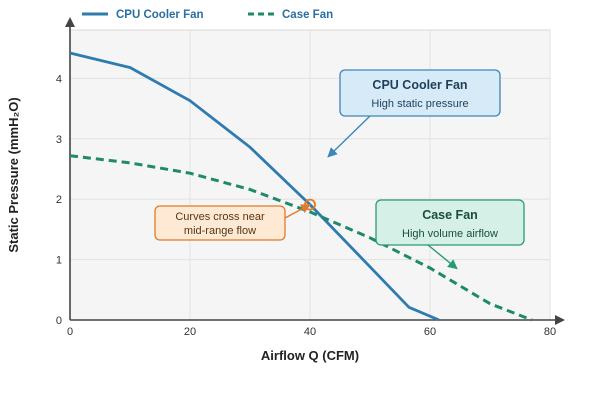 This screenshot has width=600, height=400. I want to click on y-tick-label: 3, so click(59, 140).